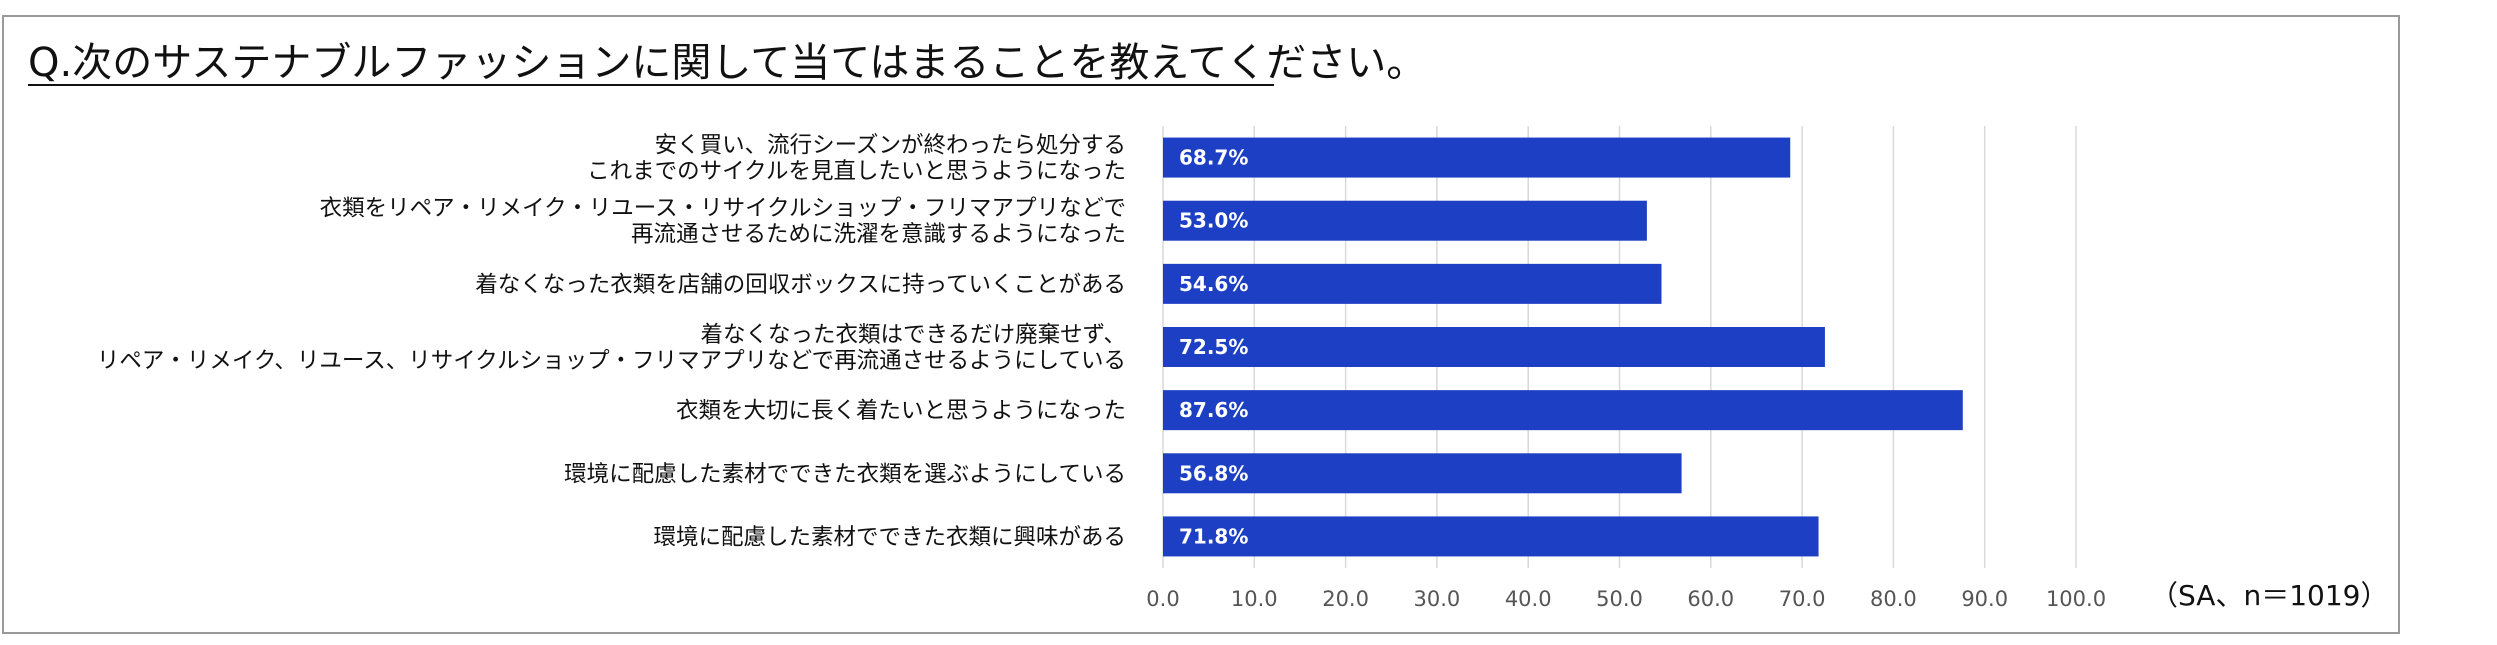  I want to click on chart-title: Q.次のサステナブルファッションに関して当てはまることを教えてください。, so click(727, 63).